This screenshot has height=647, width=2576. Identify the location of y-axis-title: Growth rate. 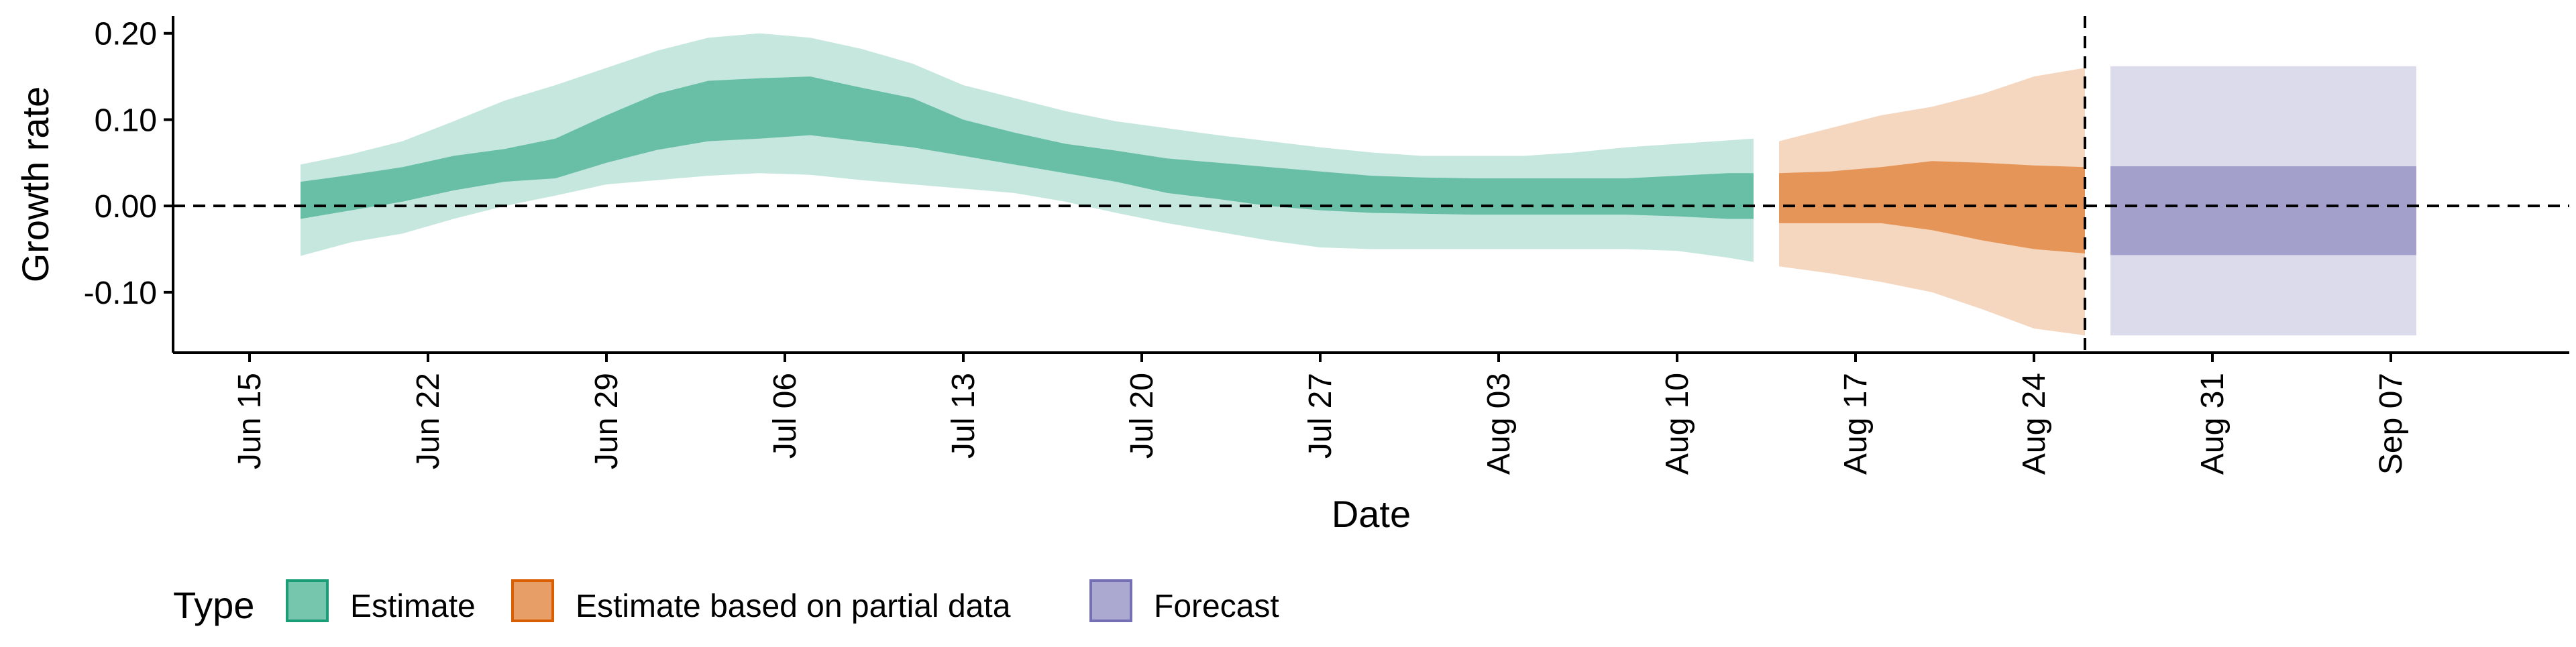
(35, 185).